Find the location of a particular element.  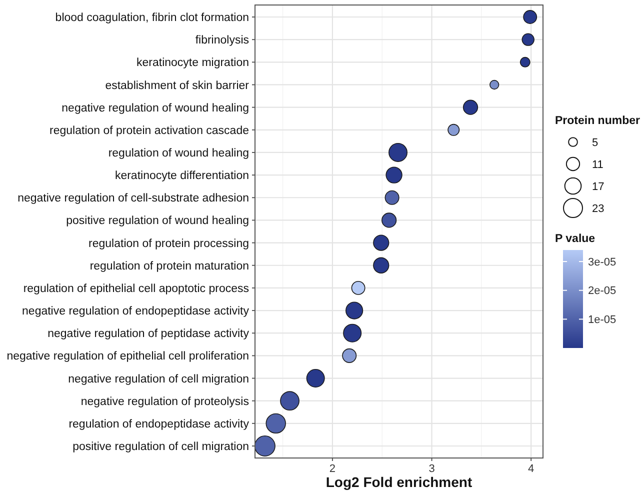

y-tick-label: negative regulation of cell migration is located at coordinates (158, 379).